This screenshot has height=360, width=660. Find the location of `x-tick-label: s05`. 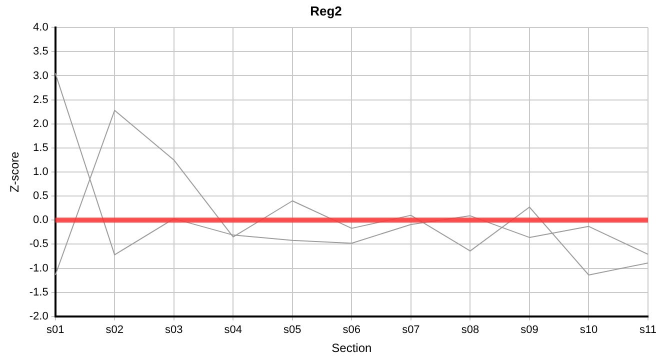

x-tick-label: s05 is located at coordinates (293, 330).